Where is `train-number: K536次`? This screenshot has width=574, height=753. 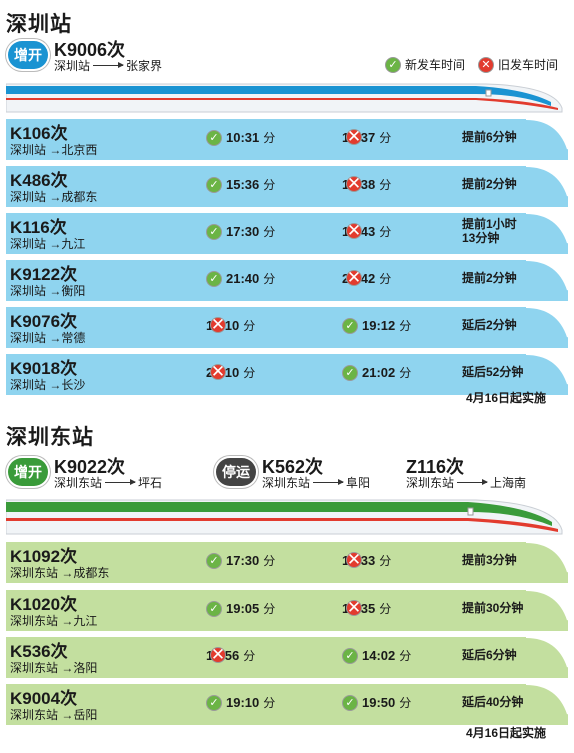 train-number: K536次 is located at coordinates (39, 651).